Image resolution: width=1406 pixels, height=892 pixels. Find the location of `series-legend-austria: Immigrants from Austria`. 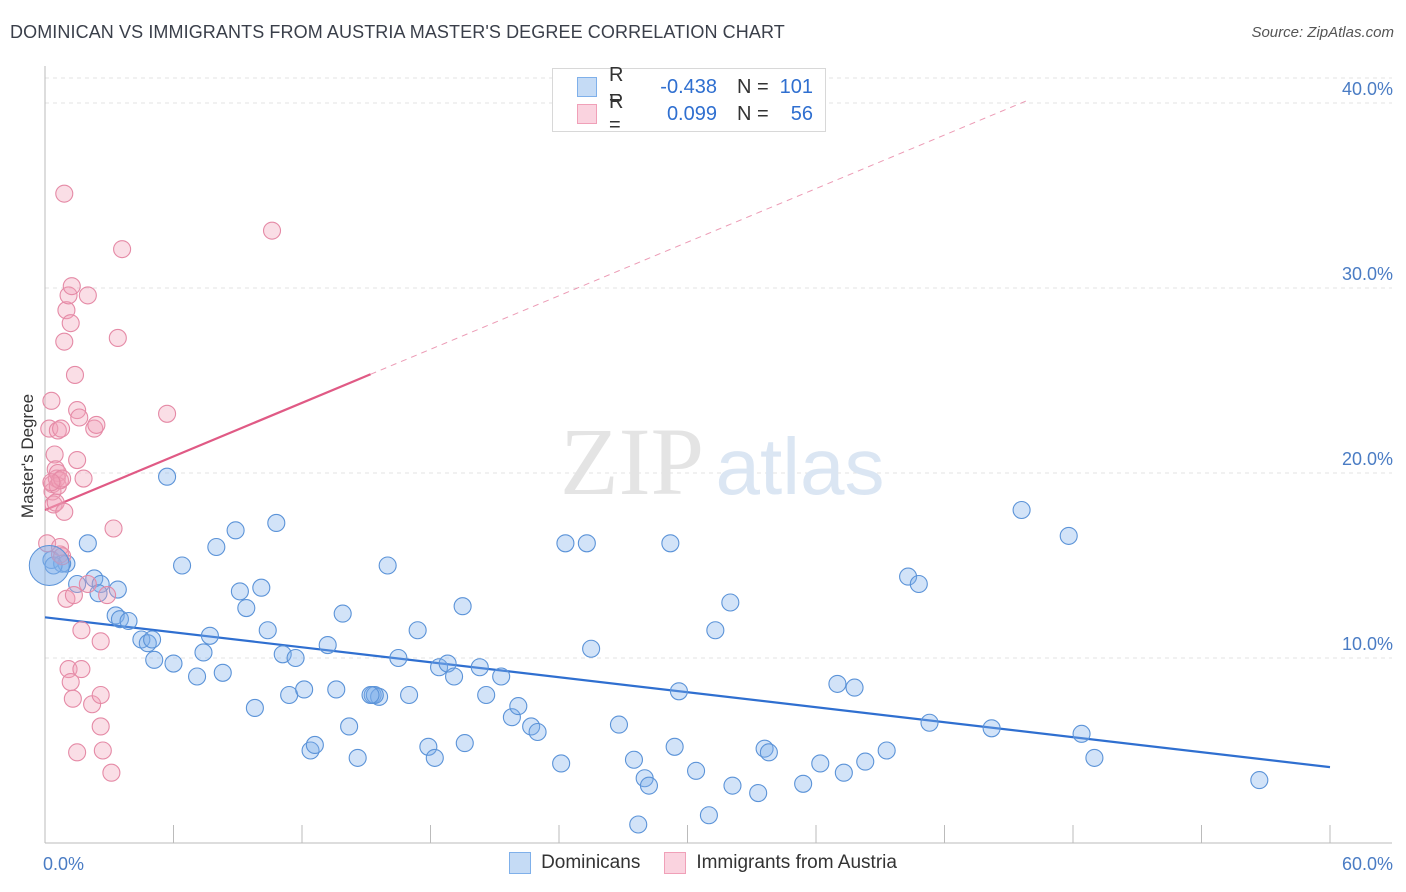

series-legend-austria: Immigrants from Austria is located at coordinates (780, 863).